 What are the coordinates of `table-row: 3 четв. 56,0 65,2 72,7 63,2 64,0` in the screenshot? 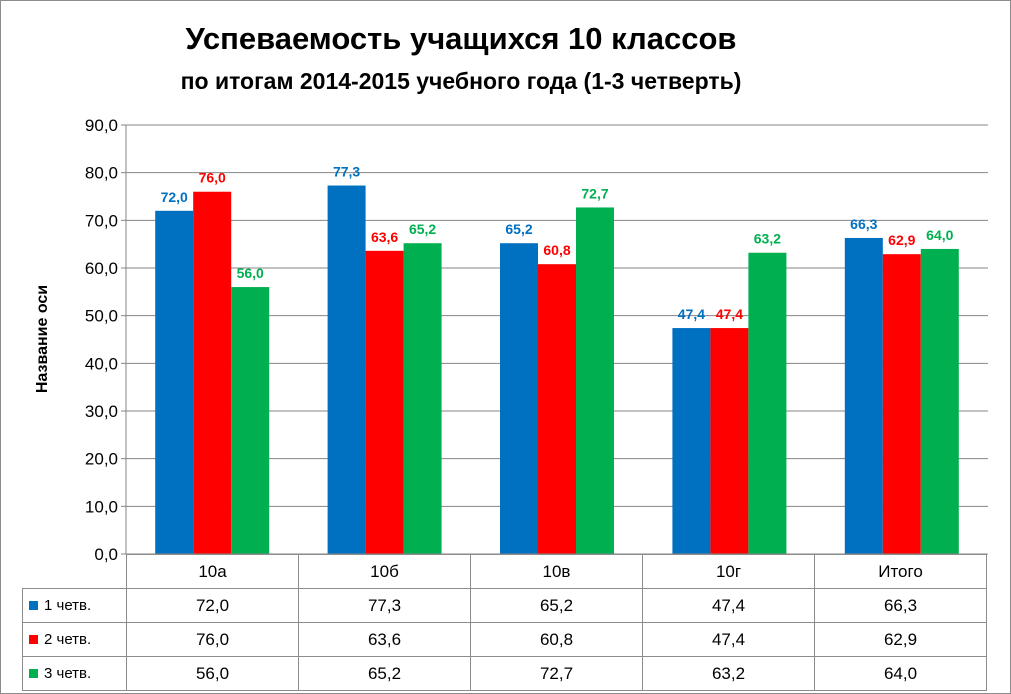 It's located at (504, 673).